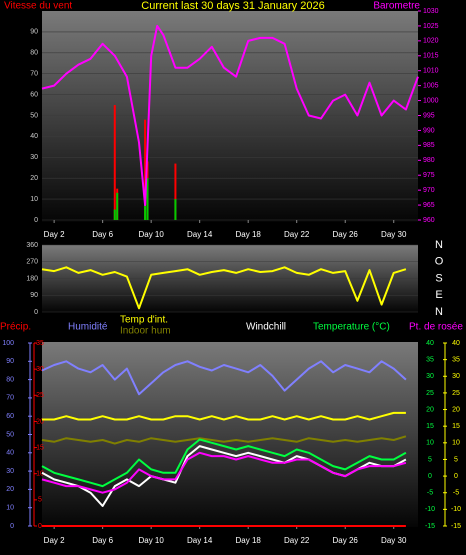  I want to click on chart-title: Current last 30 days 31 January 2026, so click(232, 6).